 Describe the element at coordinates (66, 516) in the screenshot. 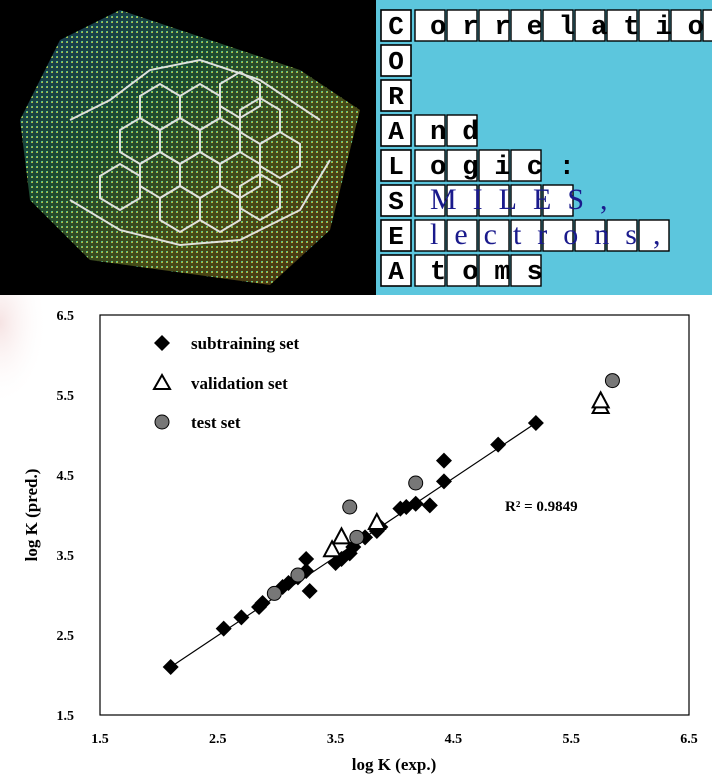

I see `y-axis-ticks: 1.5 2.5 3.5 4.5 5.5 6.5` at that location.